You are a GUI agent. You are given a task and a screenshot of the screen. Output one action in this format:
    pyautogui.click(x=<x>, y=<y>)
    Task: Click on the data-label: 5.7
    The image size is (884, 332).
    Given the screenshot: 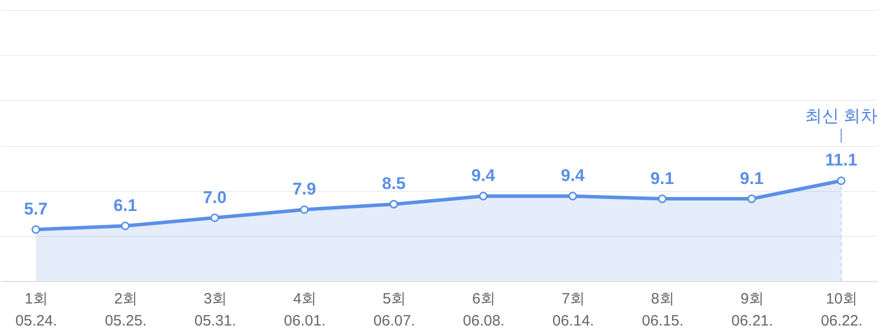 What is the action you would take?
    pyautogui.click(x=36, y=209)
    